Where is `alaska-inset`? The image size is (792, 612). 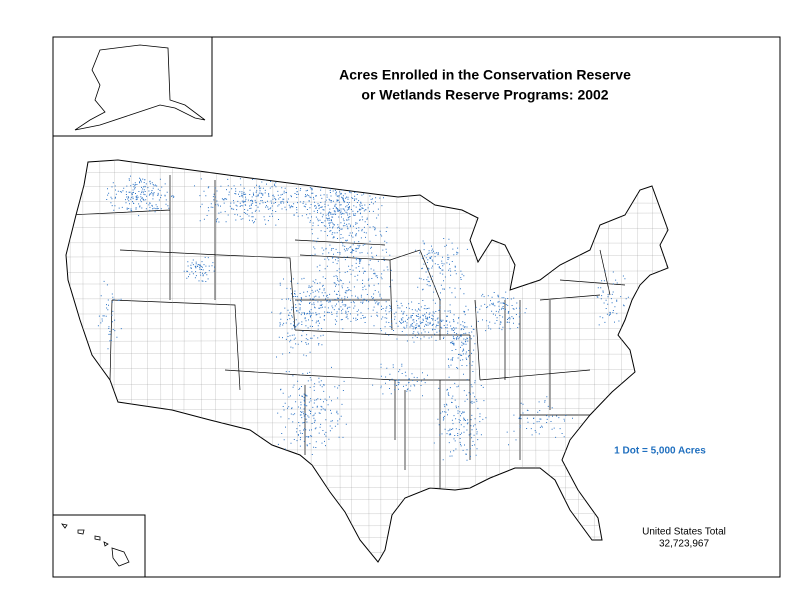 alaska-inset is located at coordinates (132, 86).